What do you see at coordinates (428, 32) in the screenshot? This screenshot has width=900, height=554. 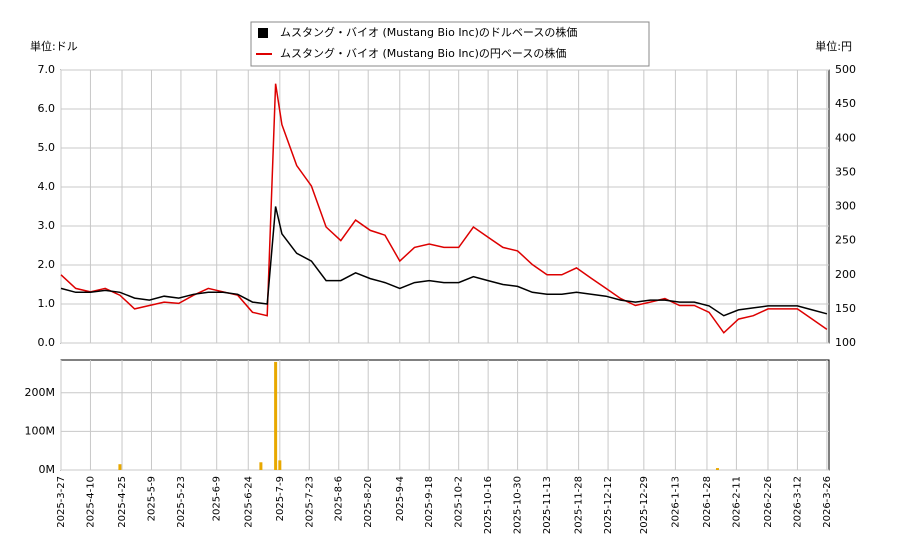 I see `legend-label: ムスタング・バイオ (Mustang Bio Inc)のドルベースの株価` at bounding box center [428, 32].